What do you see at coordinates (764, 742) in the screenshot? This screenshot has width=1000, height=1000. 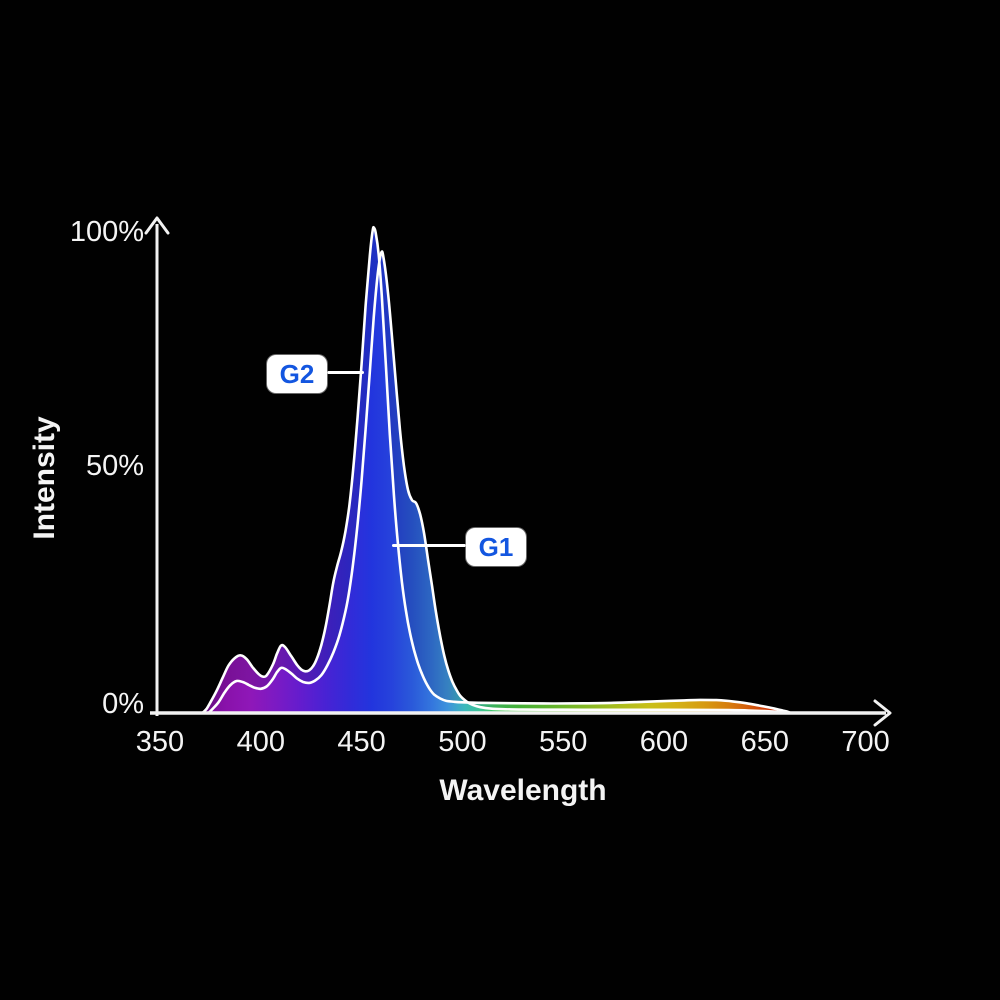 I see `x-tick-label: 650` at bounding box center [764, 742].